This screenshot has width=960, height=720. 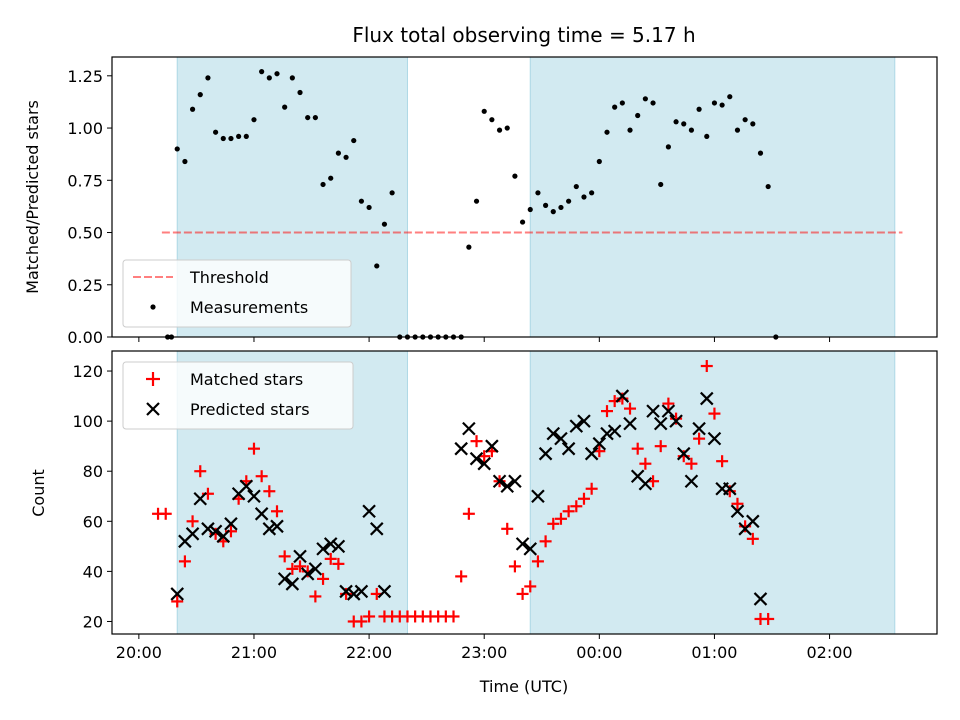 What do you see at coordinates (85, 233) in the screenshot?
I see `y-tick-label: 0.50` at bounding box center [85, 233].